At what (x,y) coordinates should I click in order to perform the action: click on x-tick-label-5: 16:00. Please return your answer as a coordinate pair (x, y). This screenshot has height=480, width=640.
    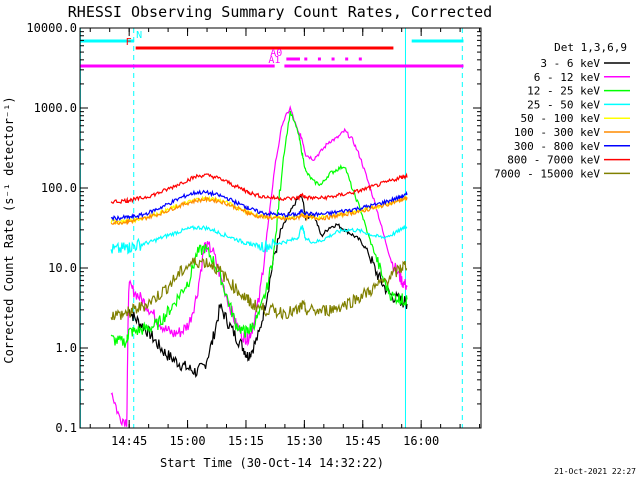
    Looking at the image, I should click on (421, 441).